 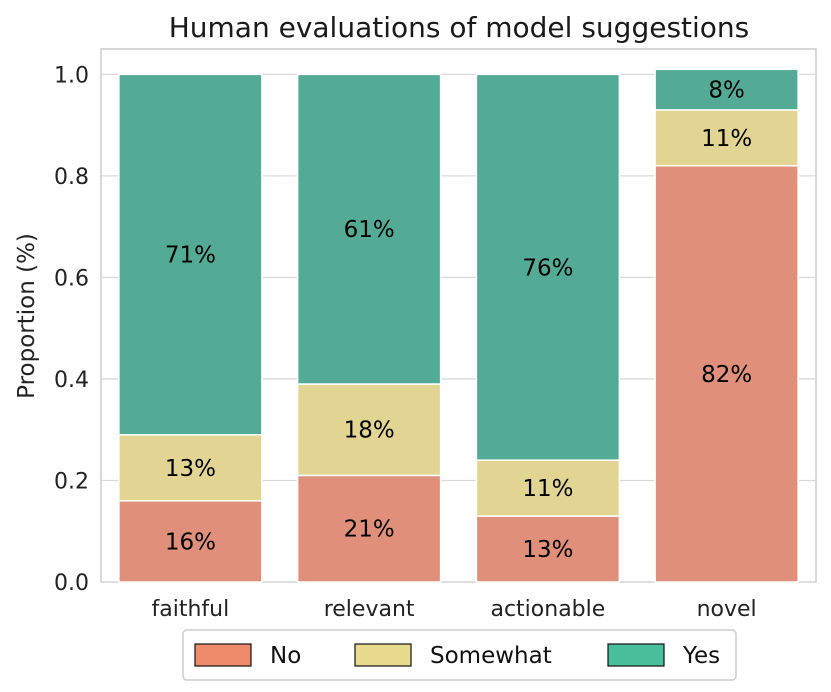 I want to click on bar-segment-no-novel, so click(x=726, y=374).